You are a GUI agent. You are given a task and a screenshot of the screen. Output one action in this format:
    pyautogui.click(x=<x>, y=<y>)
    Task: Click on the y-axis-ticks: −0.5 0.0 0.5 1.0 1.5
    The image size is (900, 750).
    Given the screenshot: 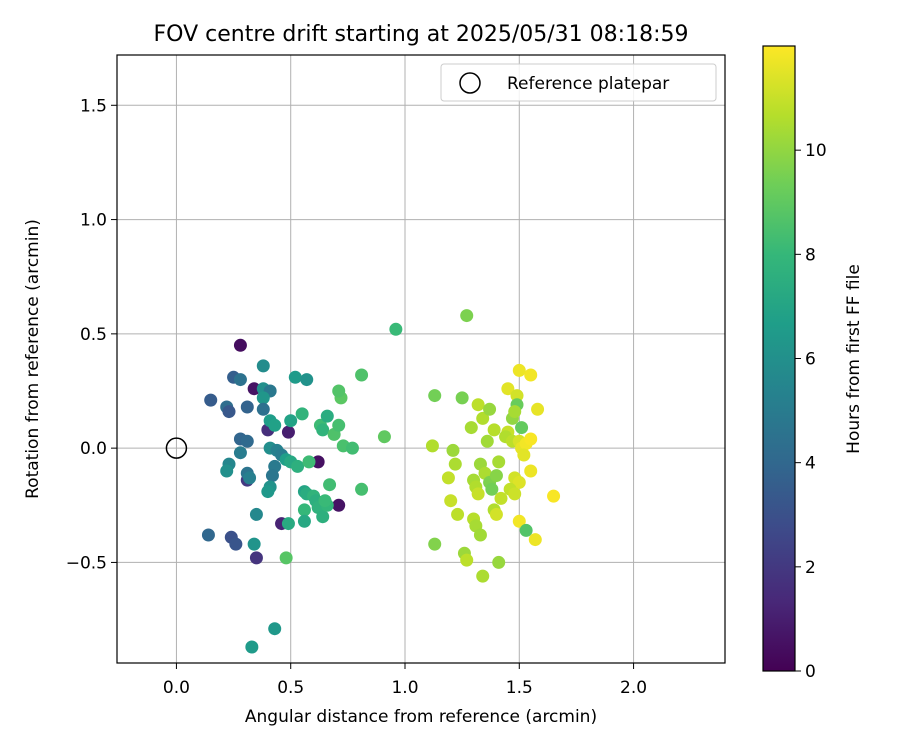 What is the action you would take?
    pyautogui.click(x=91, y=334)
    